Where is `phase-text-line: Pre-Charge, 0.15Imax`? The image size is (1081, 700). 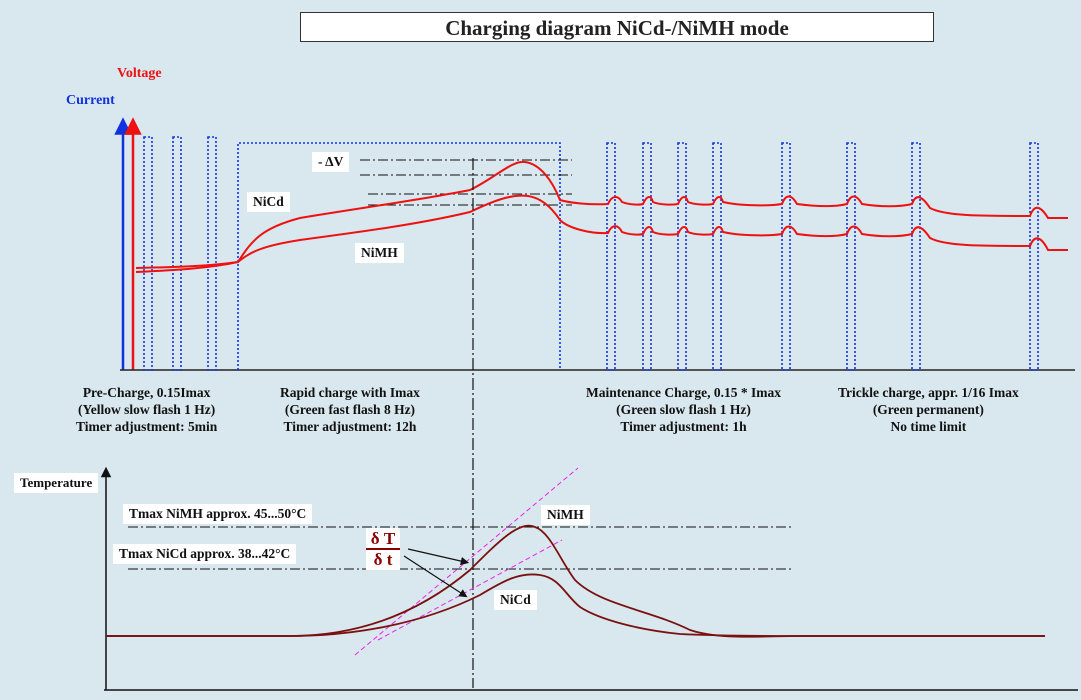
phase-text-line: Pre-Charge, 0.15Imax is located at coordinates (146, 392).